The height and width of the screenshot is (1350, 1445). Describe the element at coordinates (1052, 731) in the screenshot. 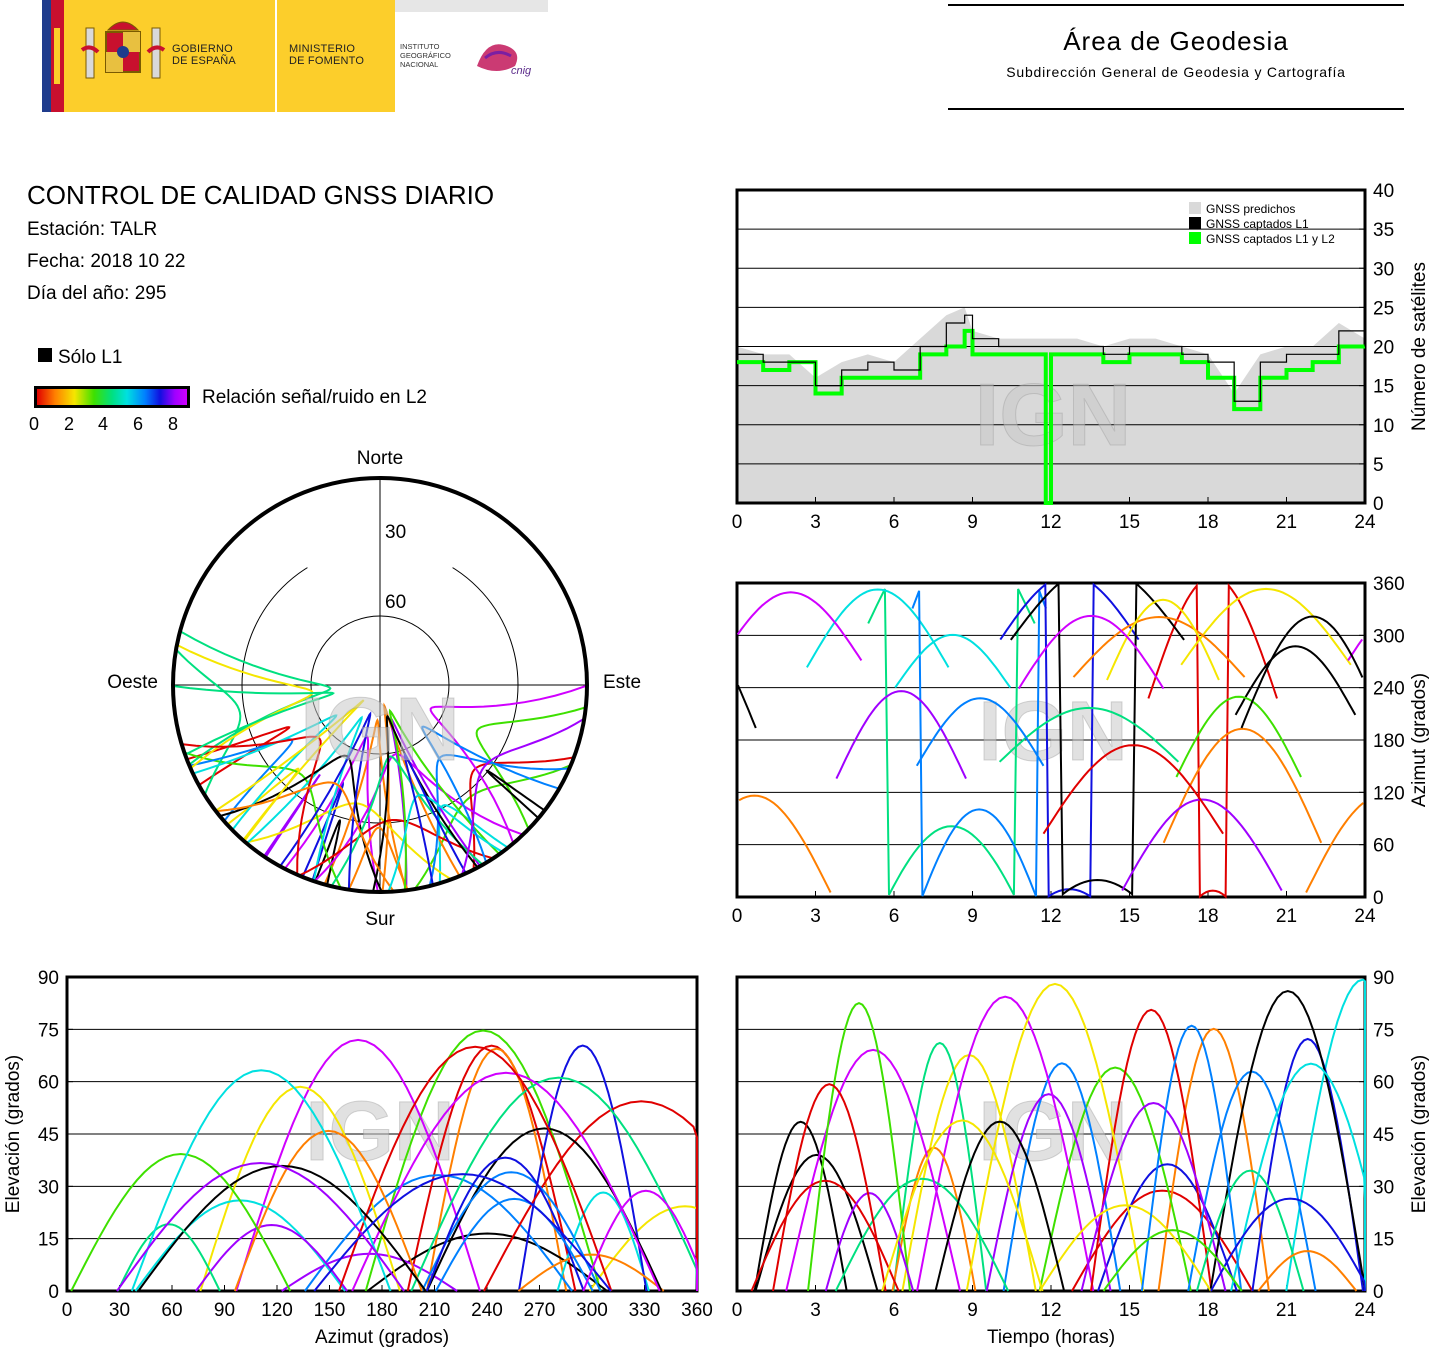

I see `ign-watermark: IGN` at that location.